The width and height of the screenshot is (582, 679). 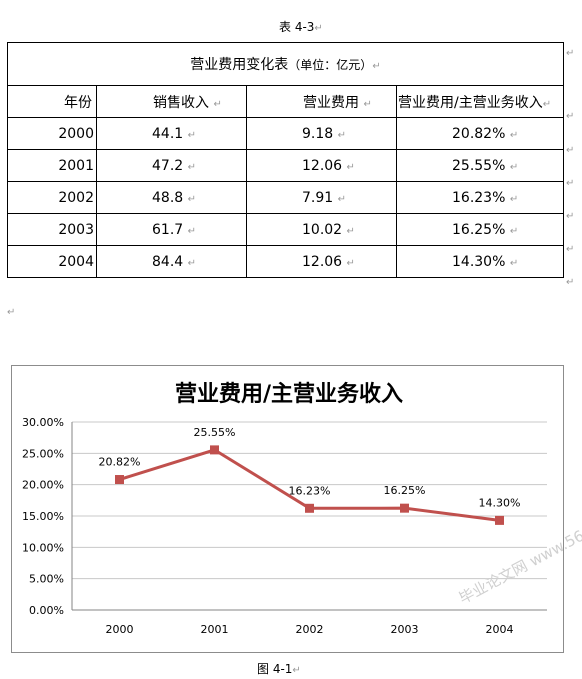 What do you see at coordinates (480, 261) in the screenshot?
I see `cell-ratio: 14.30% ↵` at bounding box center [480, 261].